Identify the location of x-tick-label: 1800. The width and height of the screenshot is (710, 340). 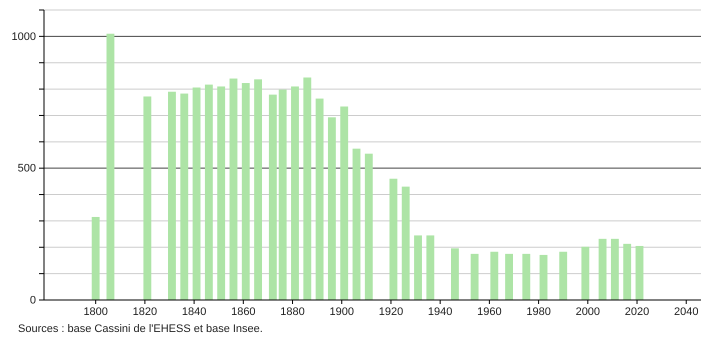
(95, 312).